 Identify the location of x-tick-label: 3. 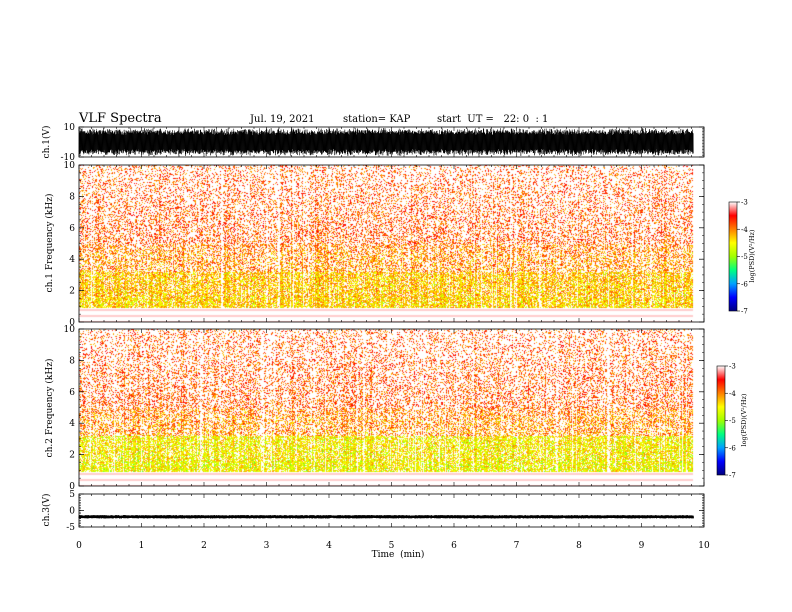
(267, 546).